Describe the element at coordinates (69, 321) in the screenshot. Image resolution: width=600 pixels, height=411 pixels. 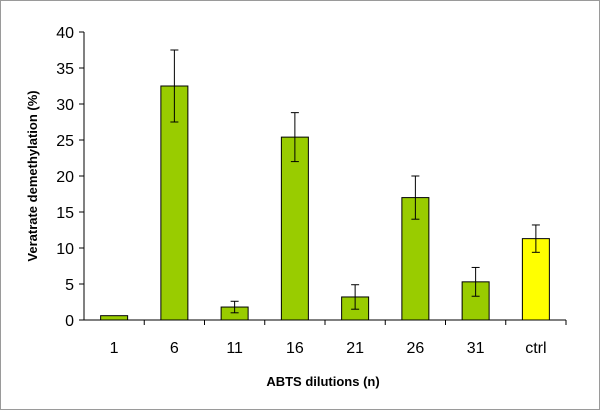
I see `y-tick-label: 0` at that location.